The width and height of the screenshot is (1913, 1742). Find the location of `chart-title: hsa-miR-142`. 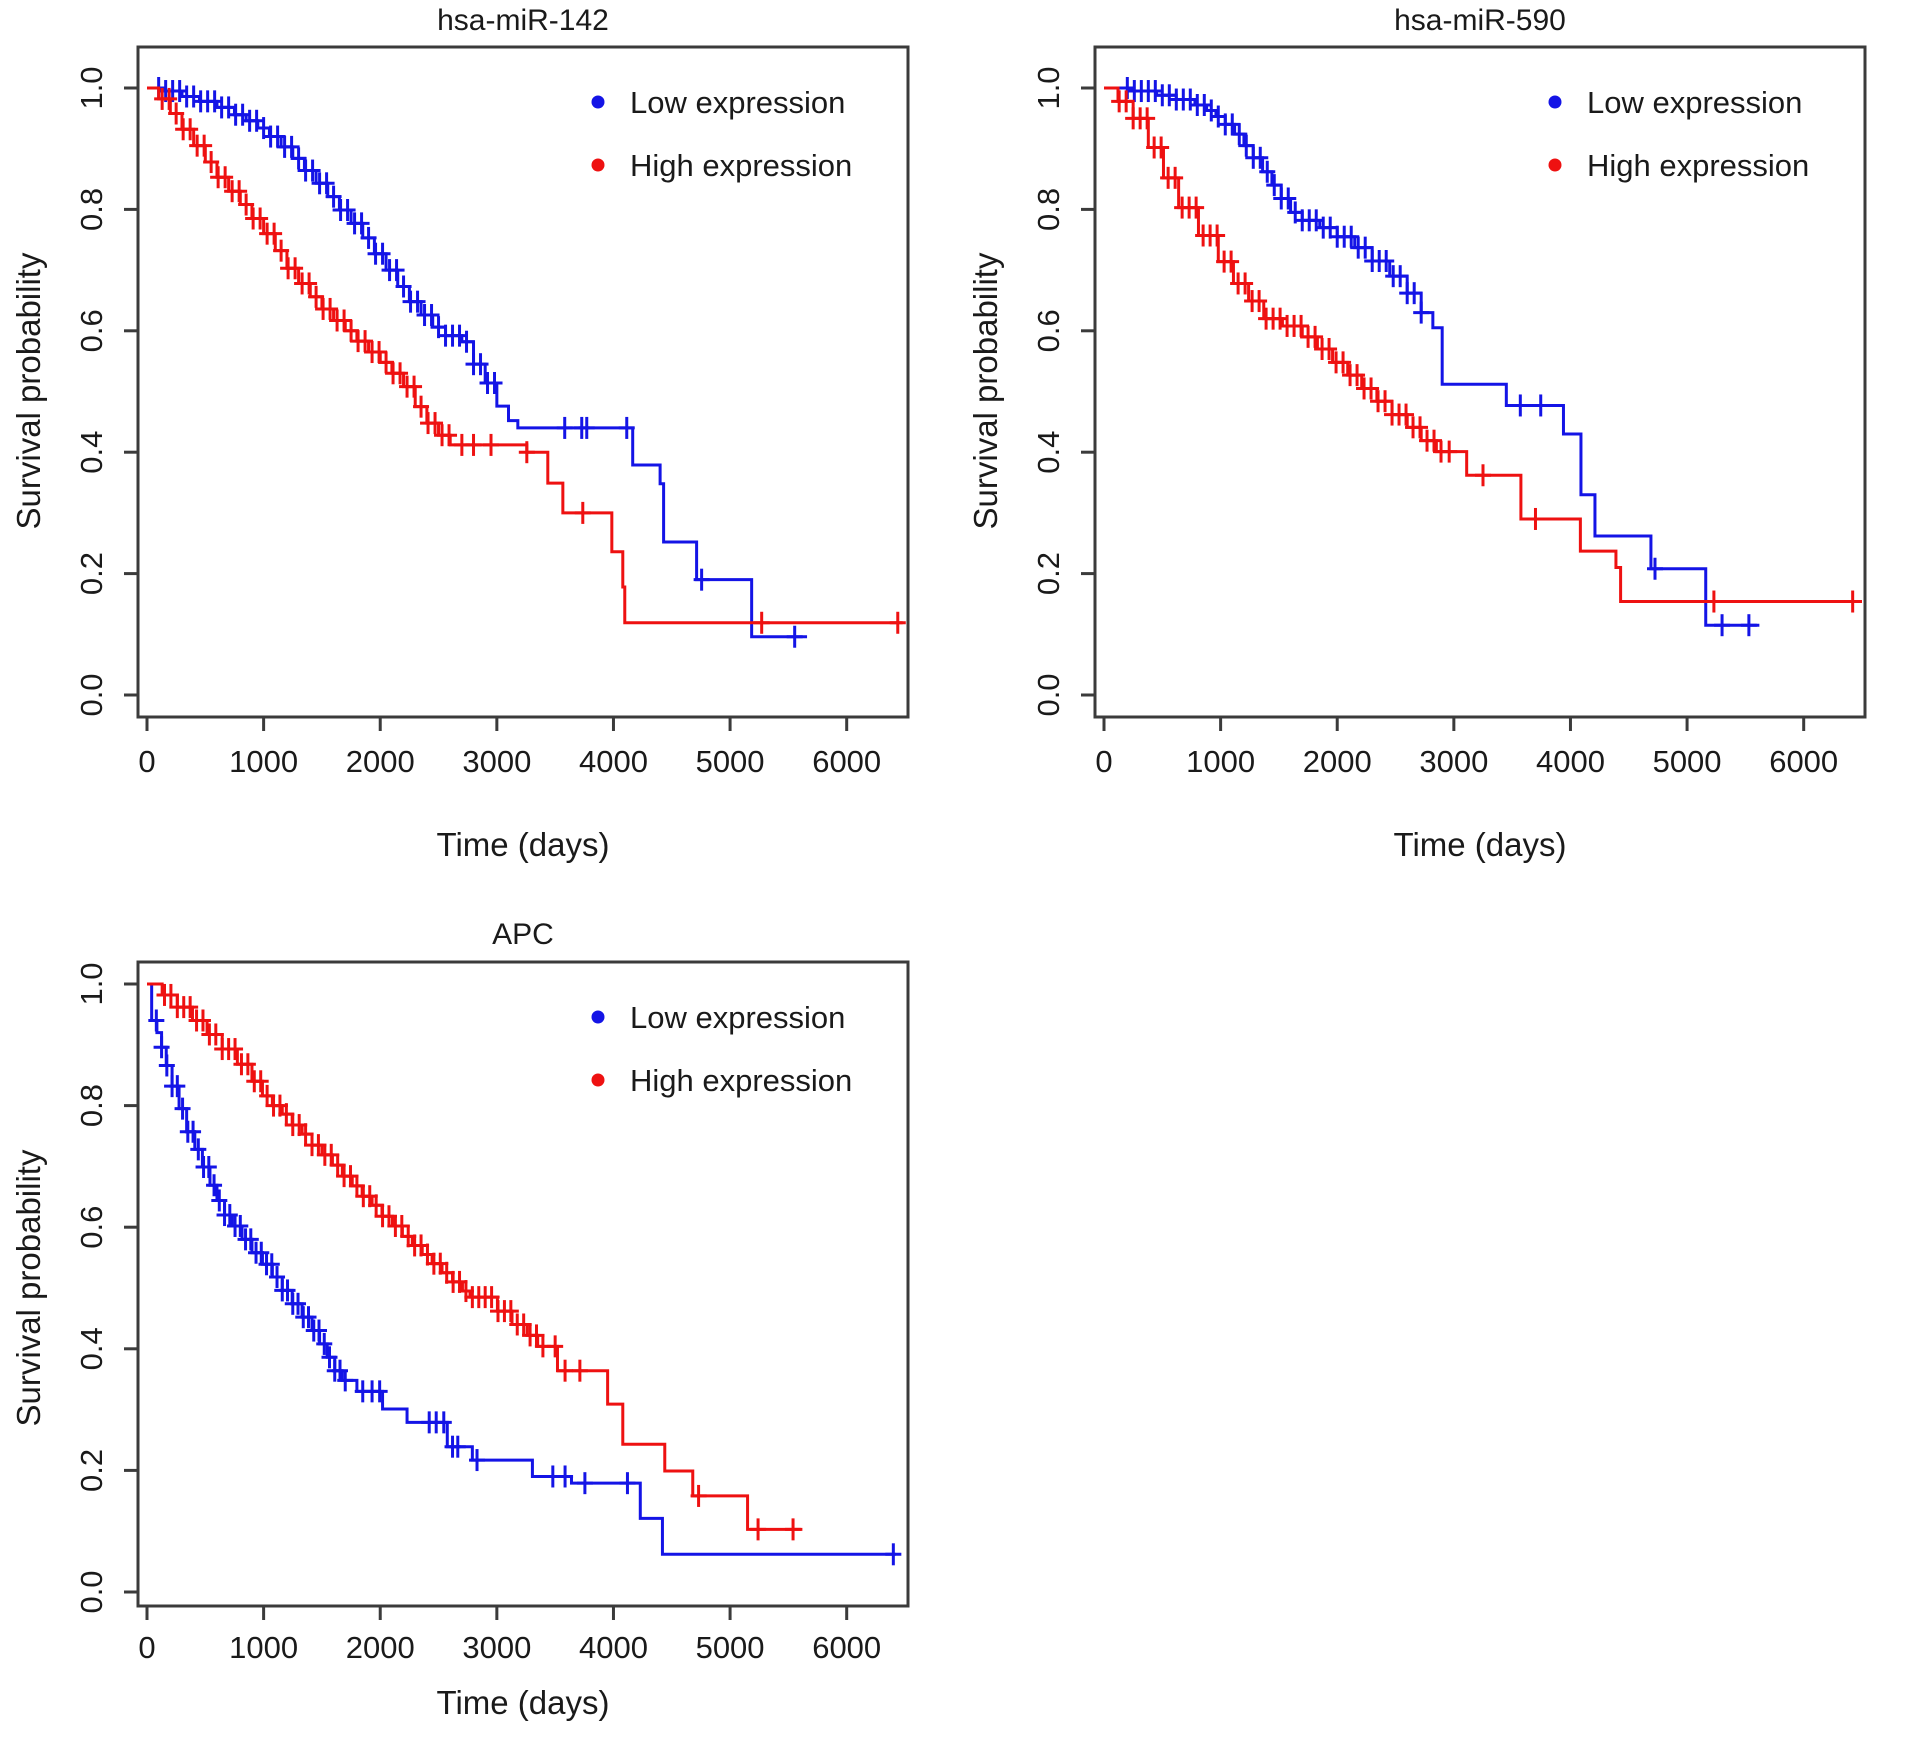

chart-title: hsa-miR-142 is located at coordinates (523, 20).